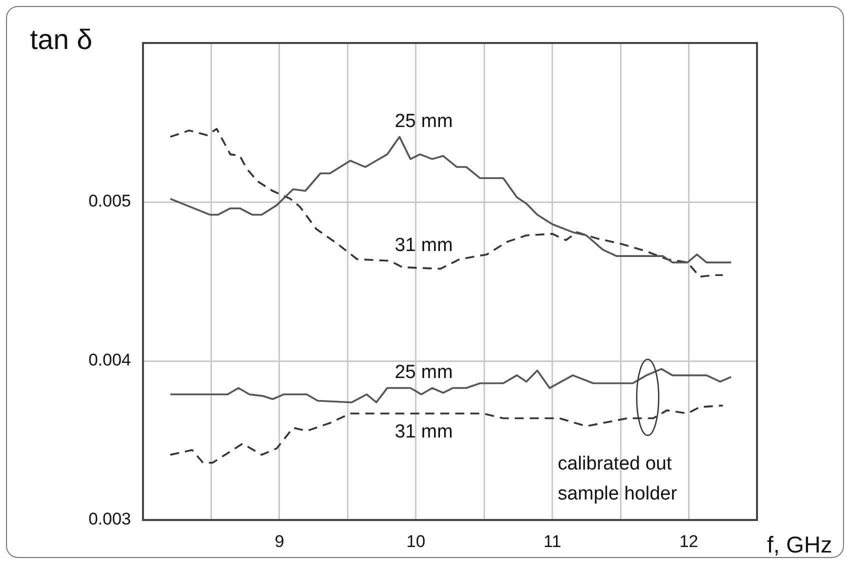  What do you see at coordinates (416, 541) in the screenshot?
I see `x-tick-label: 10` at bounding box center [416, 541].